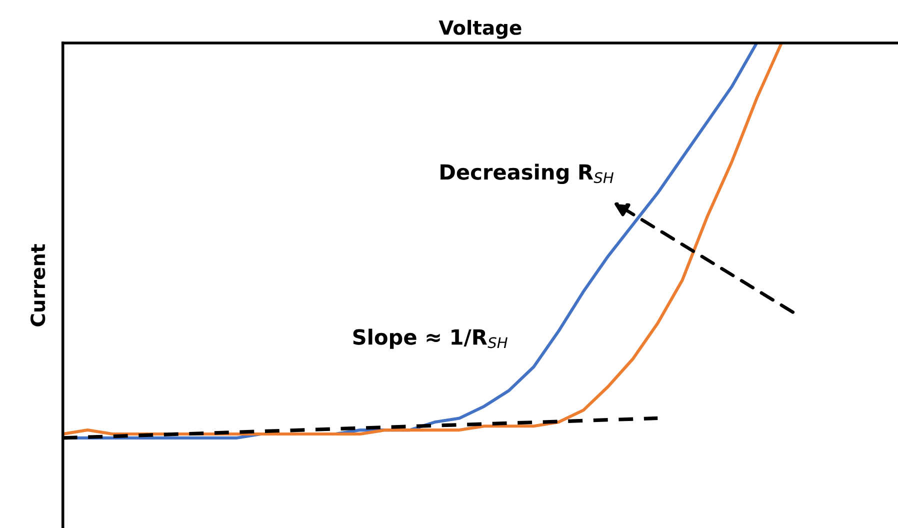 The image size is (898, 528). What do you see at coordinates (430, 338) in the screenshot?
I see `annotation: Slope ≈ 1/R$_{SH}$` at bounding box center [430, 338].